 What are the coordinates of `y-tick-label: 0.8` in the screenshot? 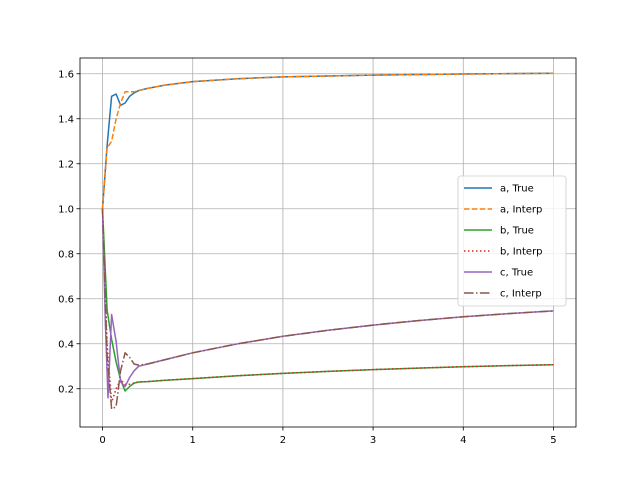 It's located at (66, 254).